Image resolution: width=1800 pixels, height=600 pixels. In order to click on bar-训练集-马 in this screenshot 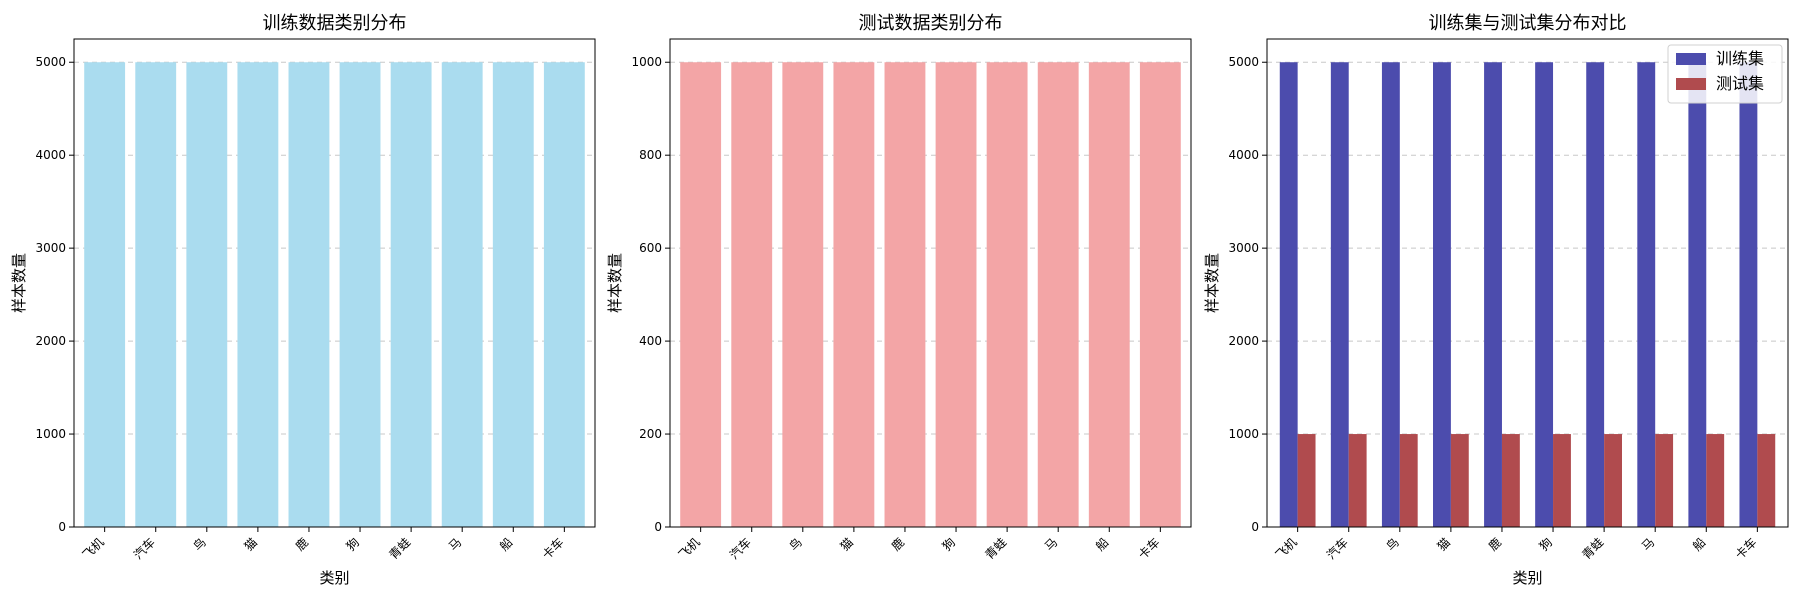, I will do `click(1646, 294)`.